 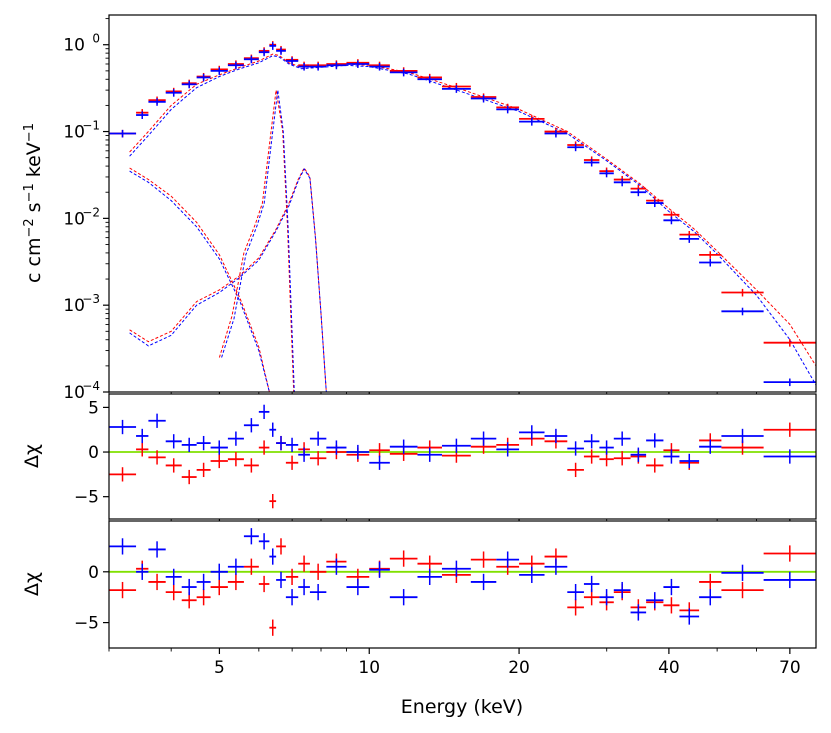 I want to click on y-tick-label-0: 10, so click(x=74, y=393).